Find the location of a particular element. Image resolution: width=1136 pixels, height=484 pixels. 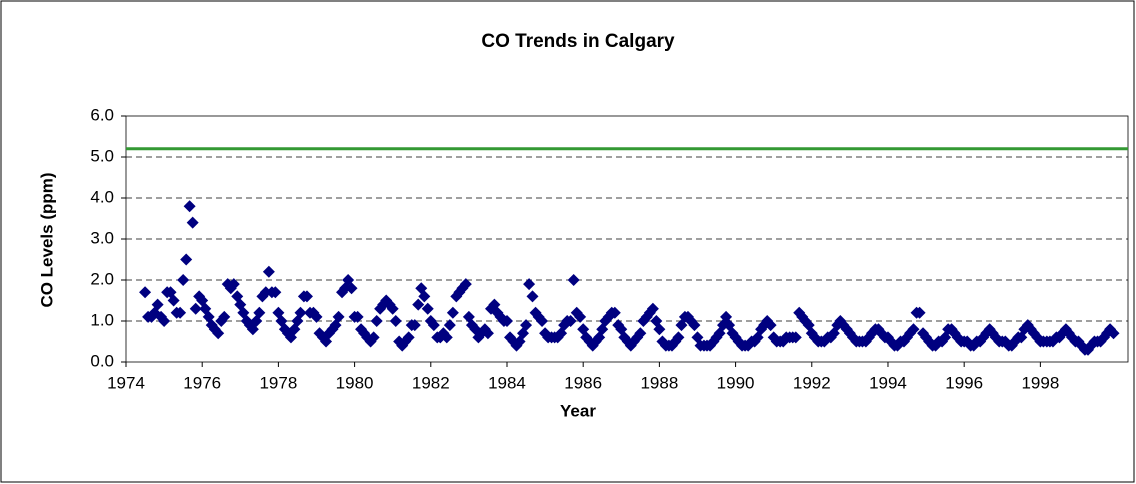

y-tick-label: 4.0 is located at coordinates (102, 196).